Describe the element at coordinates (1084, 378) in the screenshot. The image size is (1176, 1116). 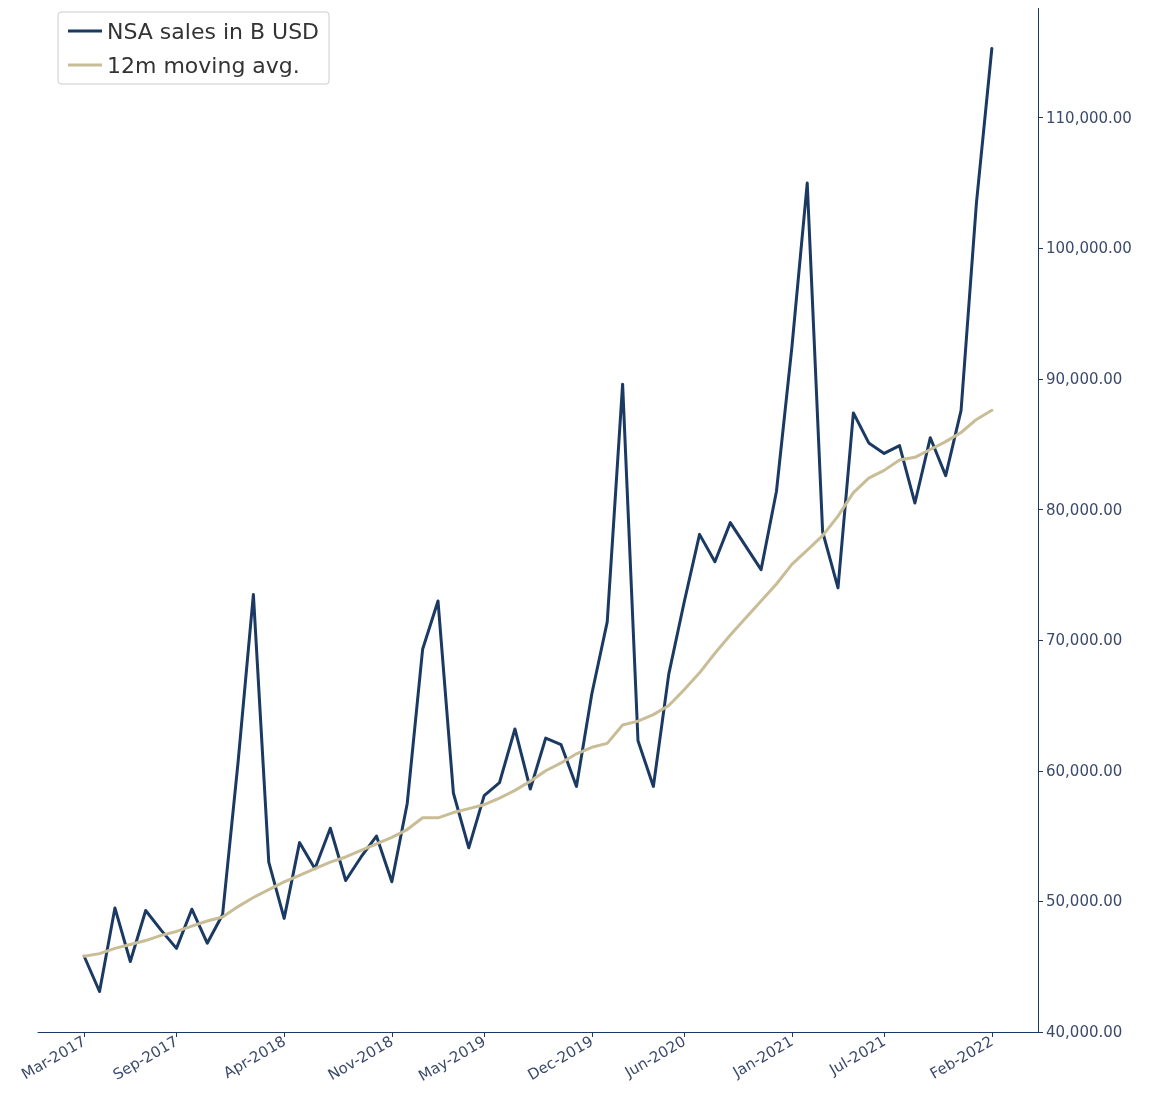
I see `y-tick-label: 90,000.00` at that location.